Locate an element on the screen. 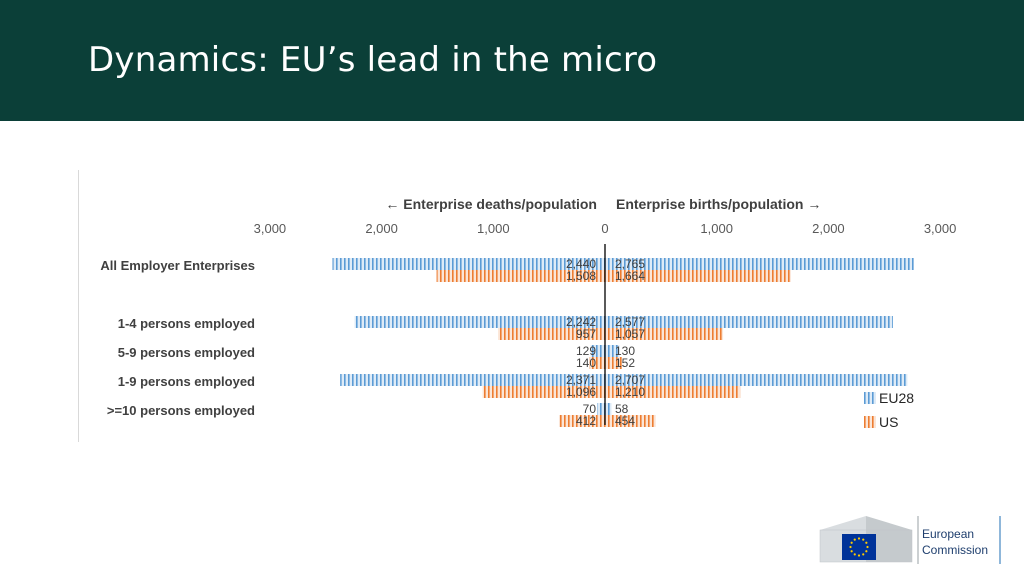  divider-line is located at coordinates (78, 306).